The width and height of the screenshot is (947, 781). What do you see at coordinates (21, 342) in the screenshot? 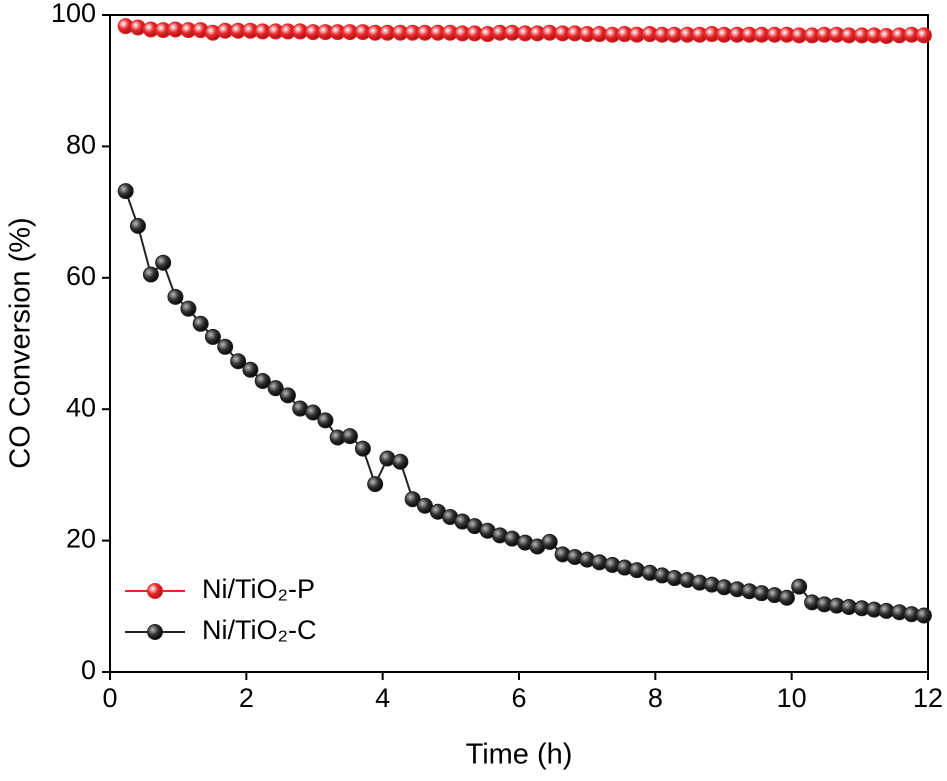
I see `y-axis-label: CO Conversion (%)` at bounding box center [21, 342].